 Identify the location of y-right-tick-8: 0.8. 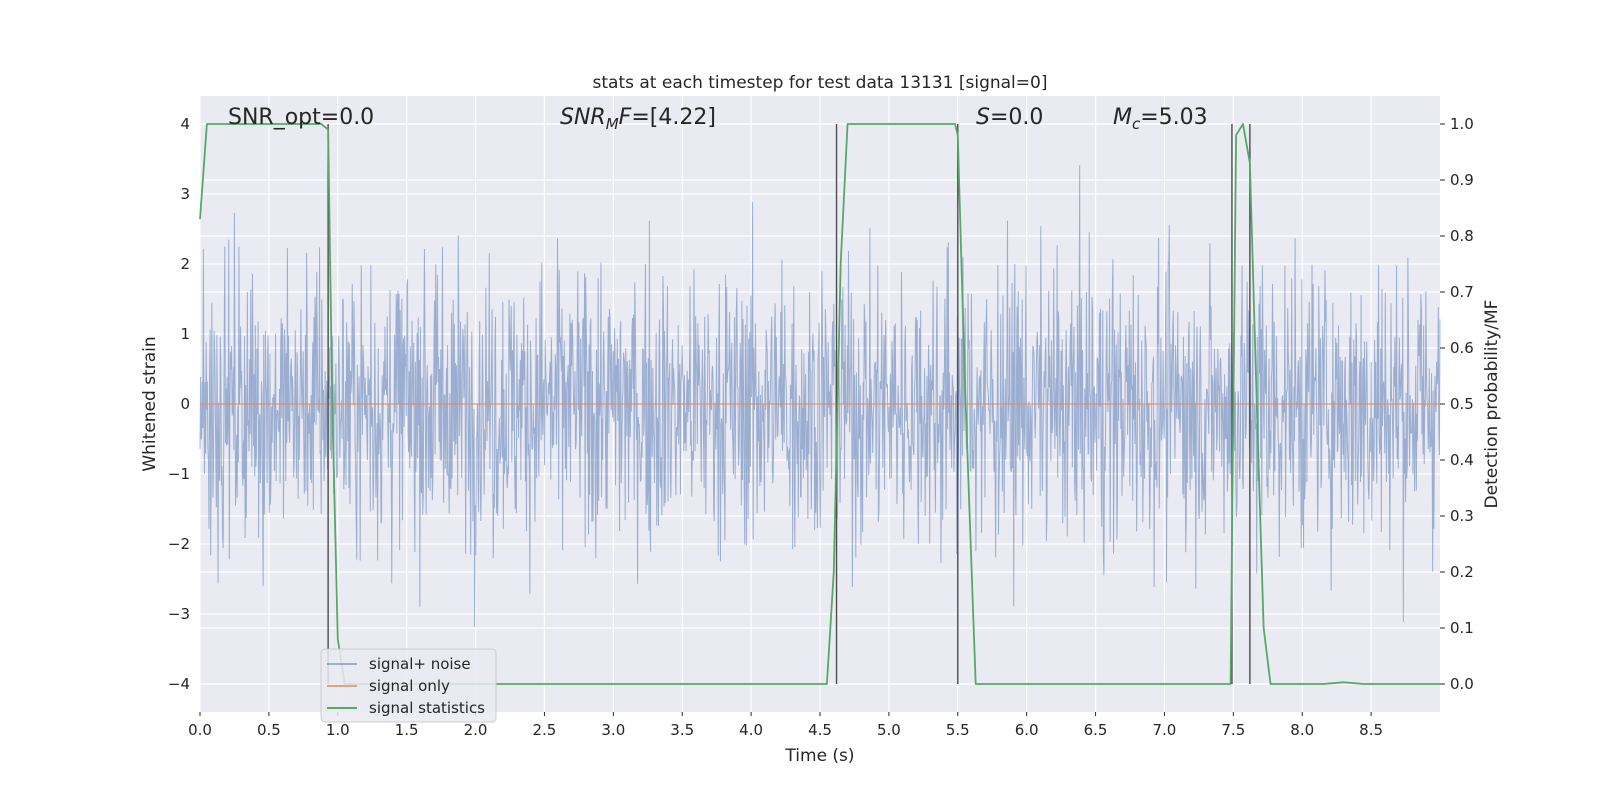
(1462, 236).